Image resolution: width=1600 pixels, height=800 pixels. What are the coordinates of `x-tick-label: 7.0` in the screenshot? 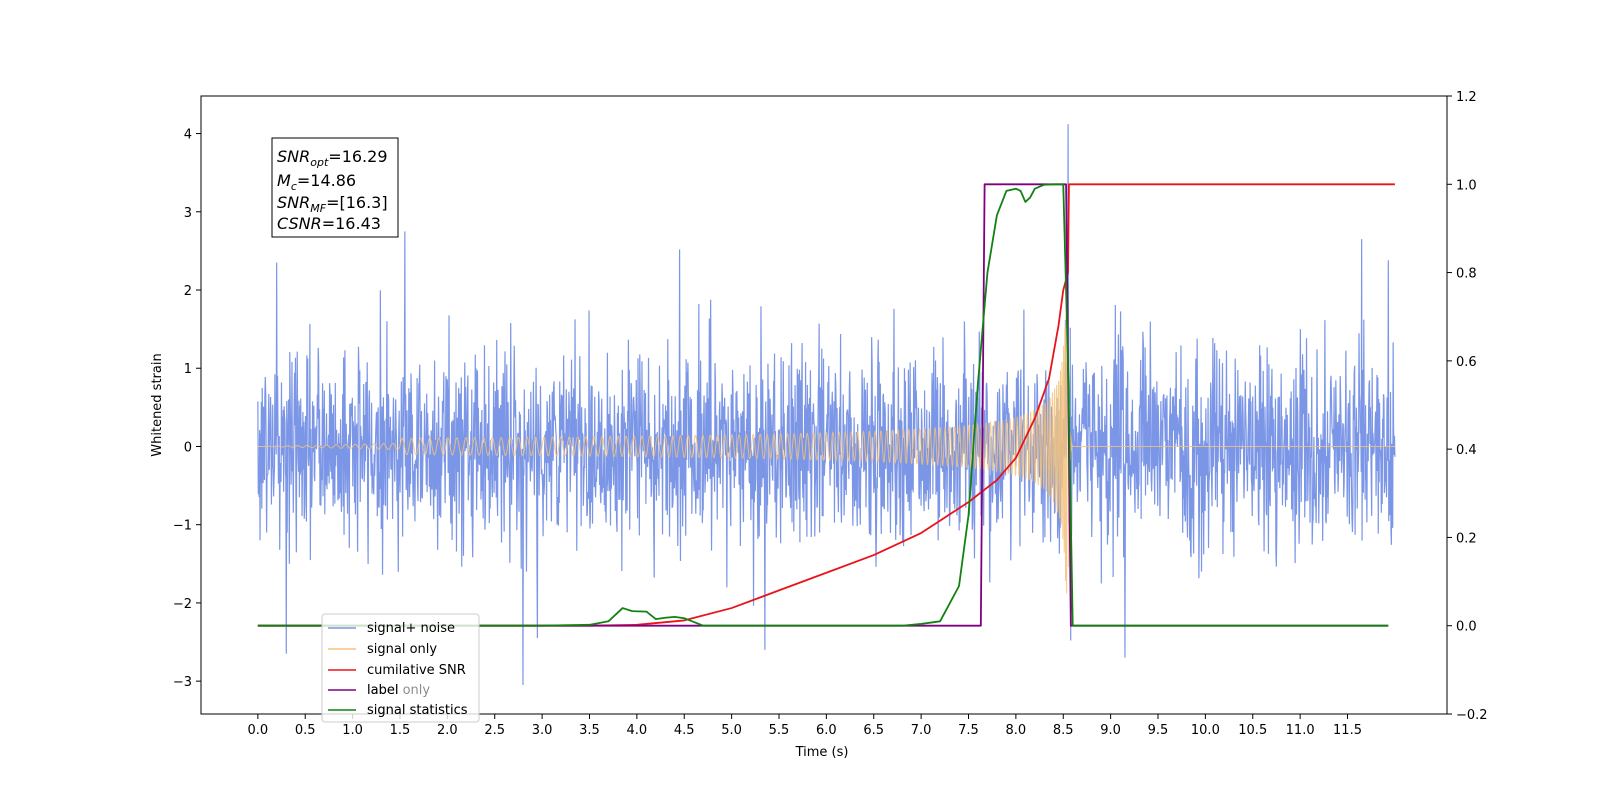 It's located at (921, 730).